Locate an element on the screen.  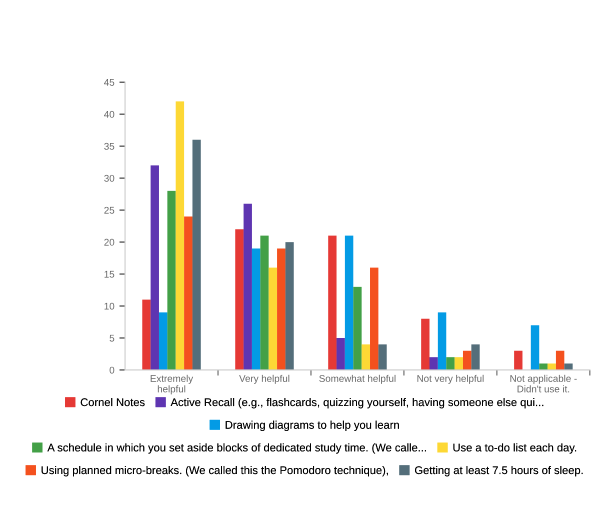
y-tick-label: 0 is located at coordinates (112, 370).